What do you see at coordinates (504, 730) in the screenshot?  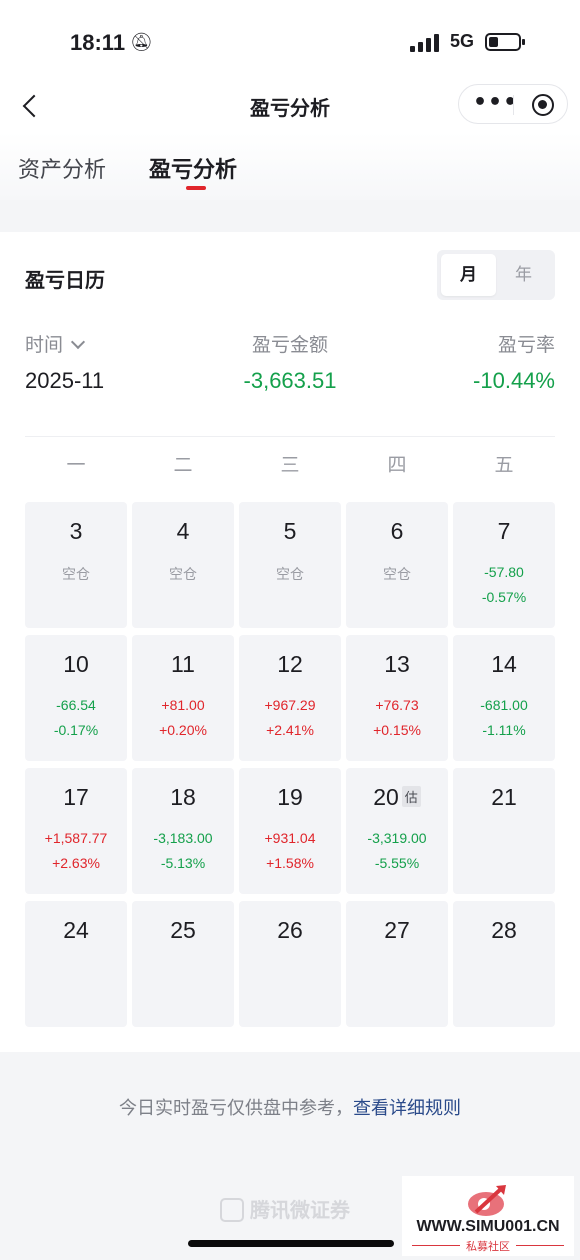 I see `day-pnl-rate: -1.11%` at bounding box center [504, 730].